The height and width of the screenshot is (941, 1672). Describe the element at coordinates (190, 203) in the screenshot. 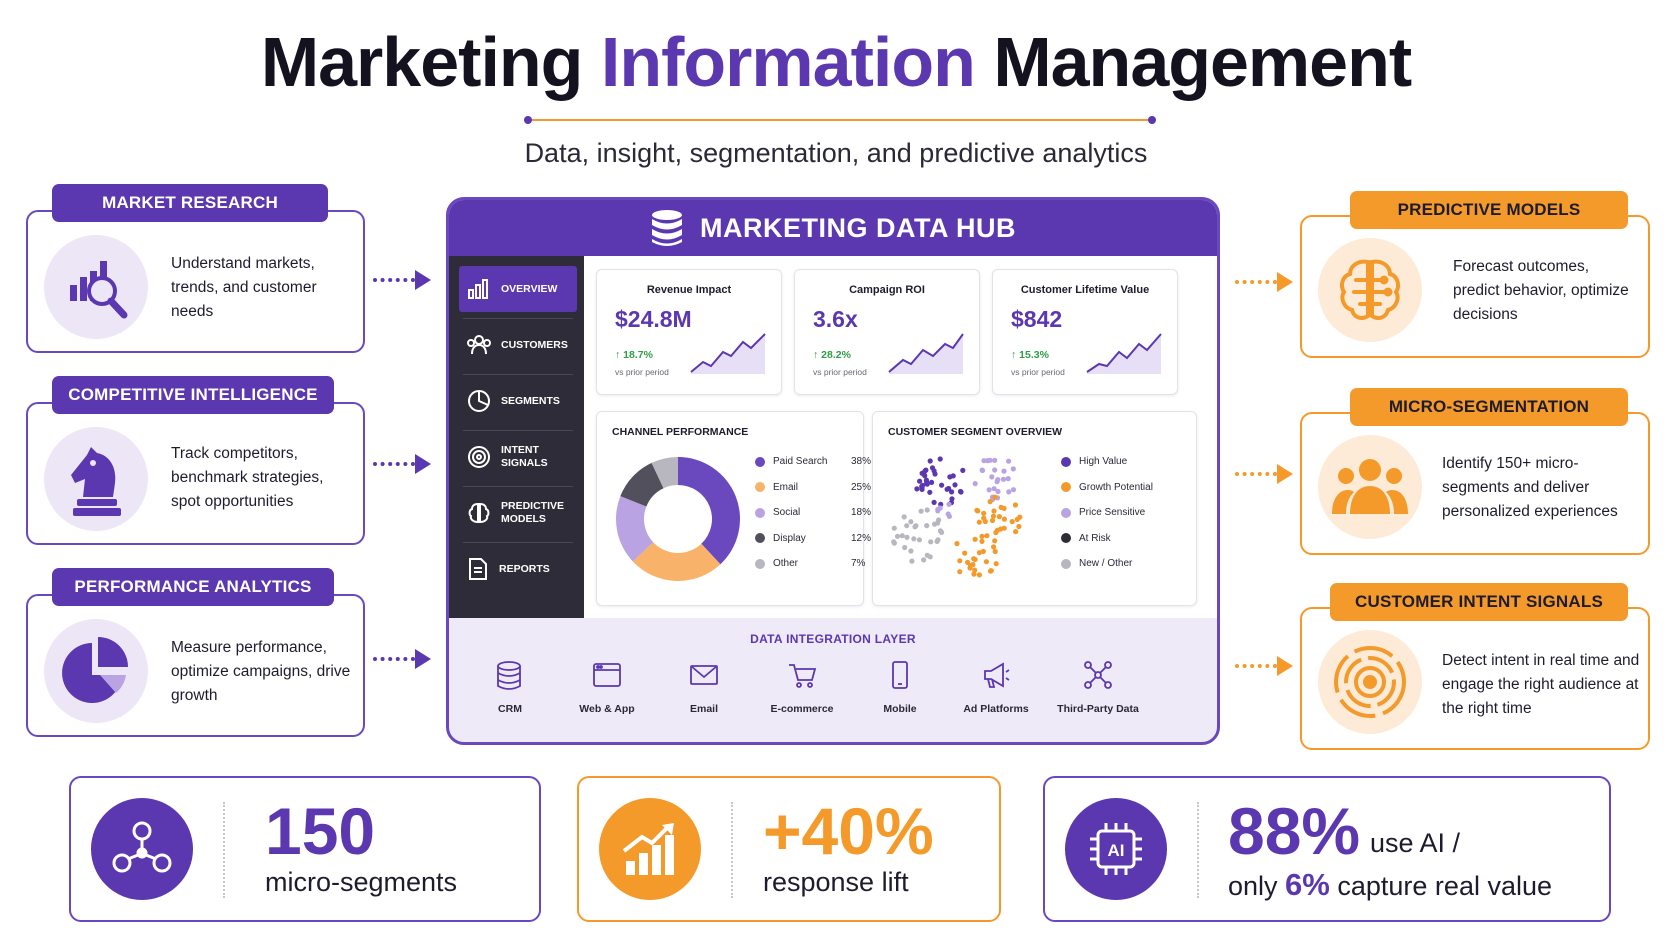

I see `market-research-tag: MARKET RESEARCH` at that location.